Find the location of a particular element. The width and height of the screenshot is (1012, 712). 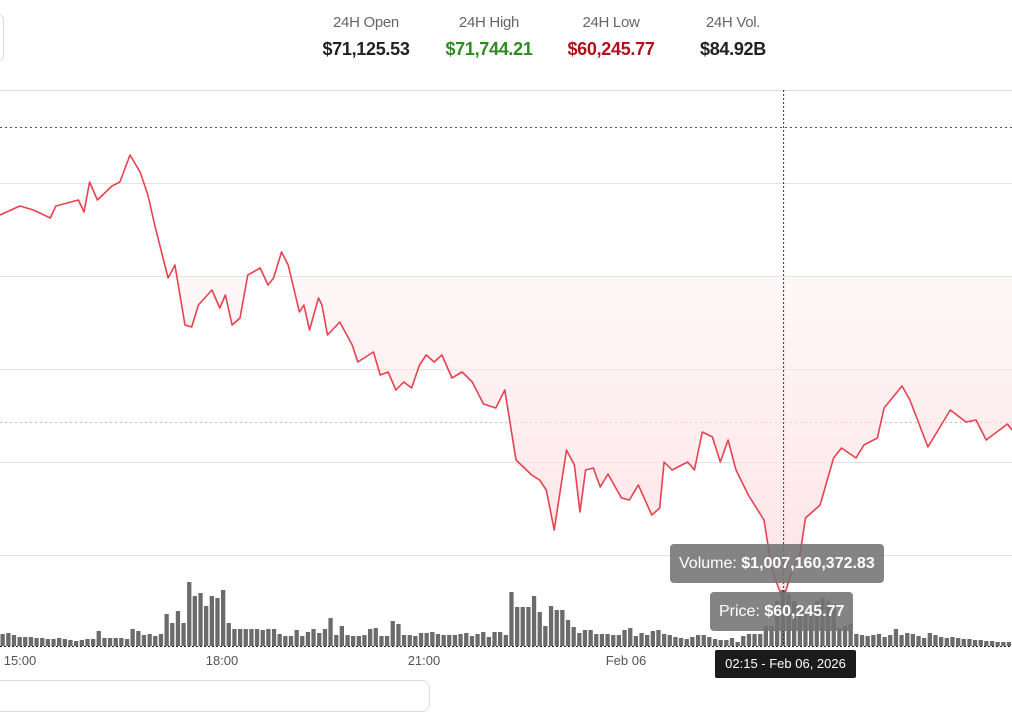

stat-value: $71,125.53 is located at coordinates (366, 49).